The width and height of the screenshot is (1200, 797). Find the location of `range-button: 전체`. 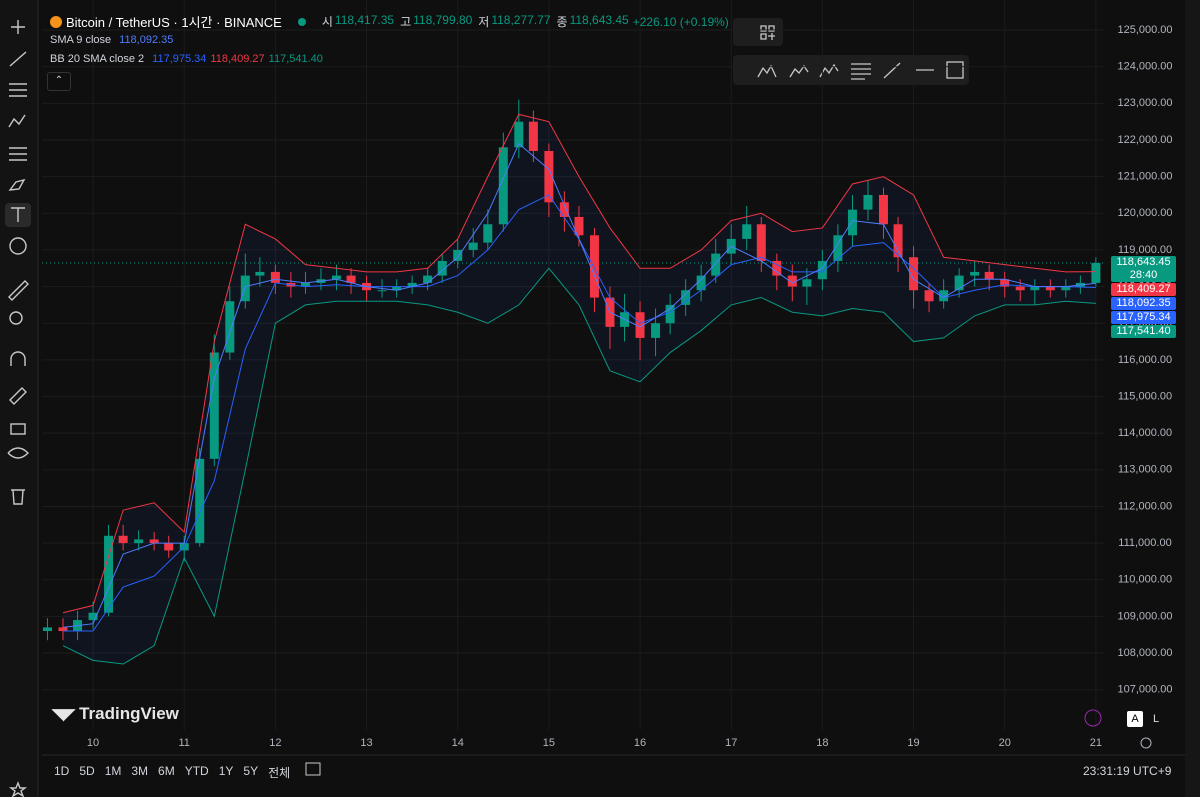

range-button: 전체 is located at coordinates (279, 773).